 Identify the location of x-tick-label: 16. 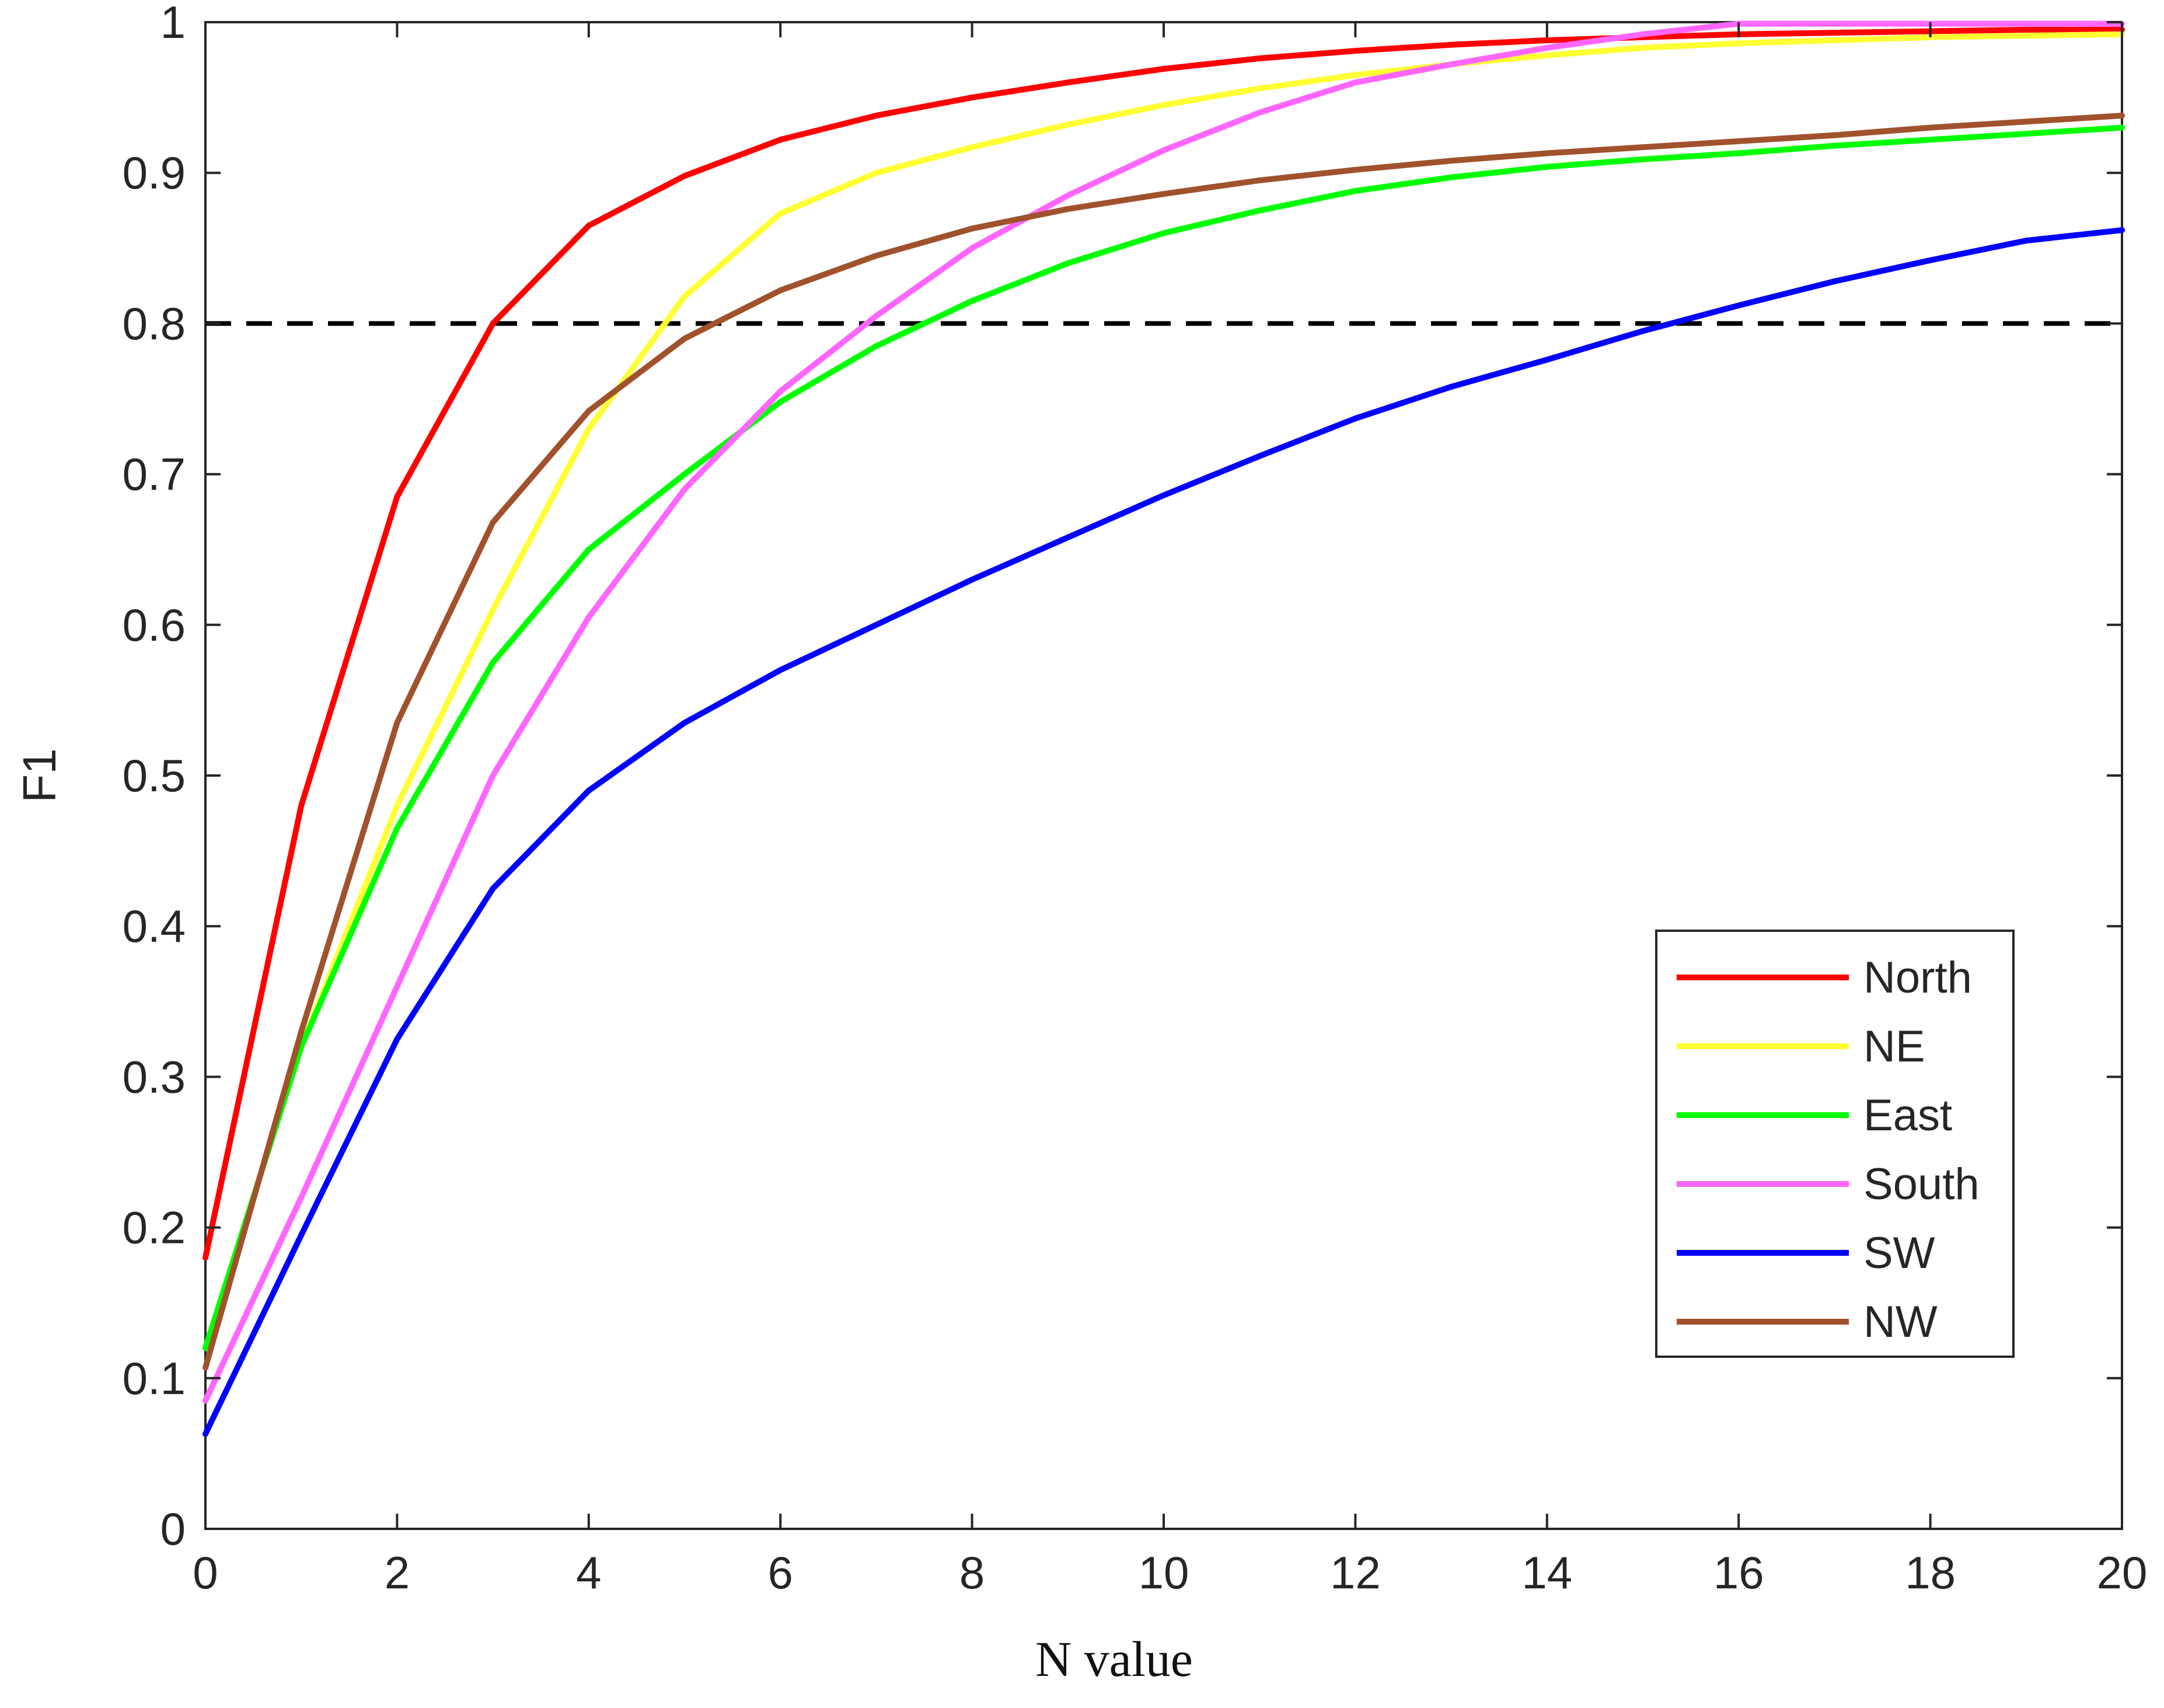
(1738, 1572).